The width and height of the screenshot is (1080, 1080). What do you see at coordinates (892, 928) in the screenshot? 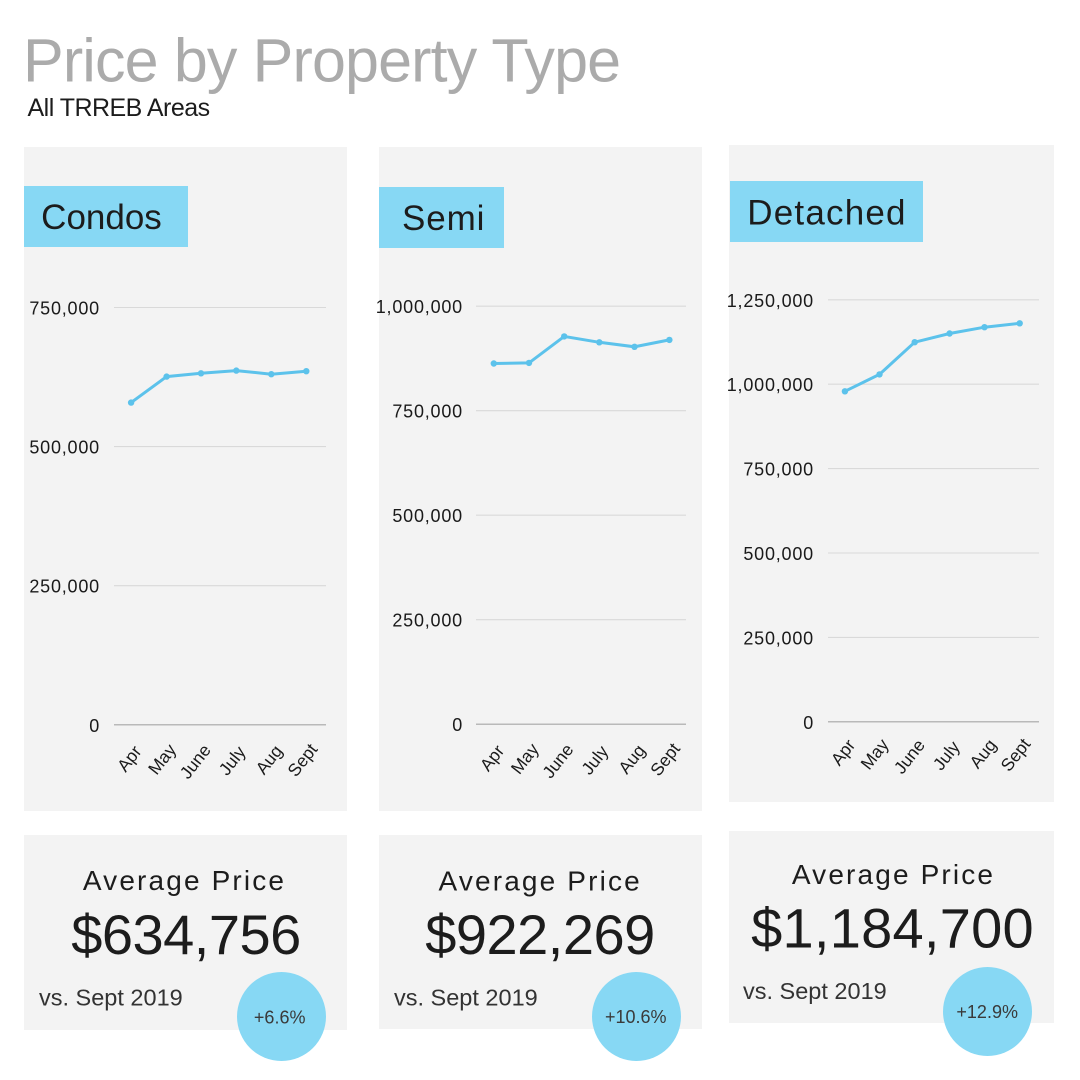
I see `svg-text: $1,184,700` at bounding box center [892, 928].